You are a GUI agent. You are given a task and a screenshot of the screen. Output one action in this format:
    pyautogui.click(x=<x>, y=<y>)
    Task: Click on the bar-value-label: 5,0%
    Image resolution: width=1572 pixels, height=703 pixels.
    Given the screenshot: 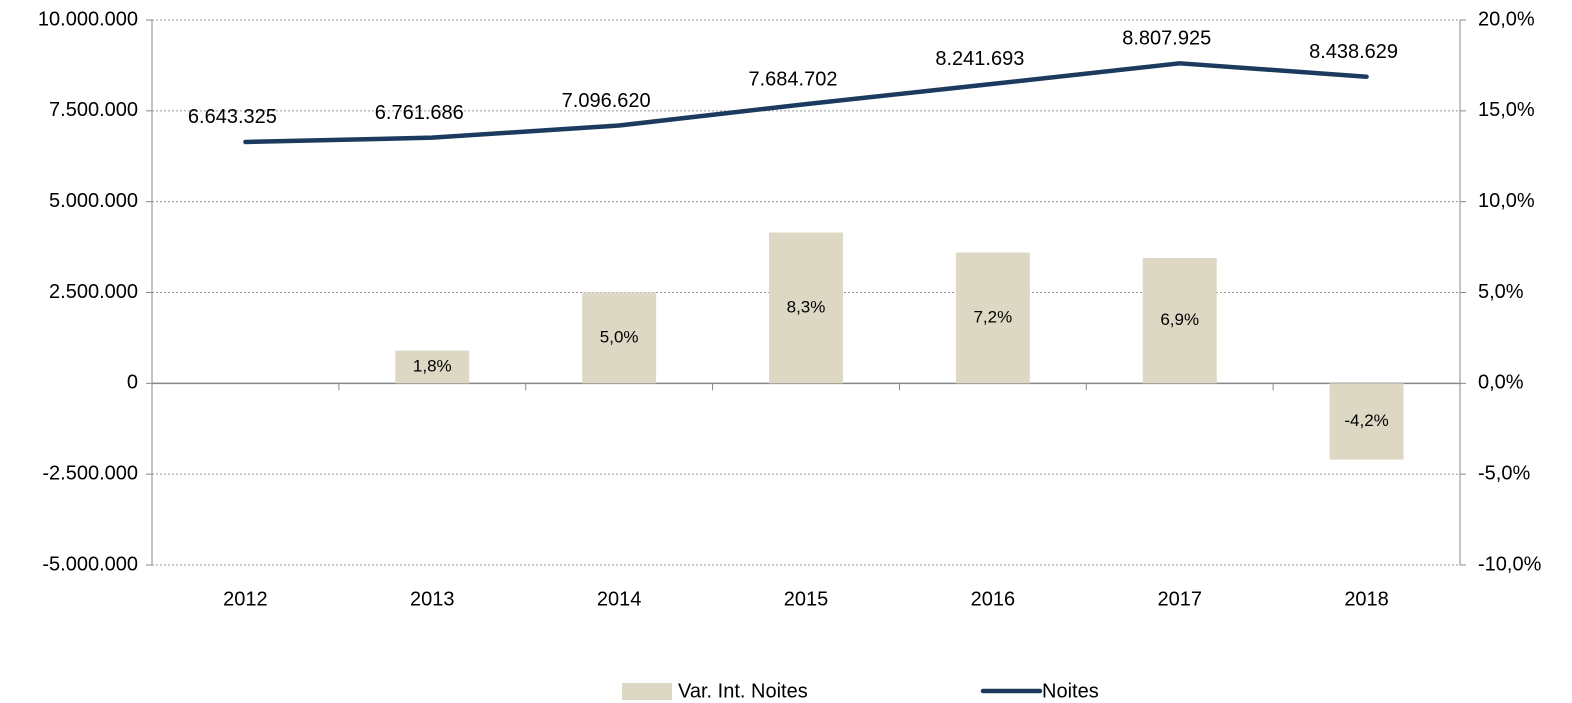 What is the action you would take?
    pyautogui.click(x=619, y=336)
    